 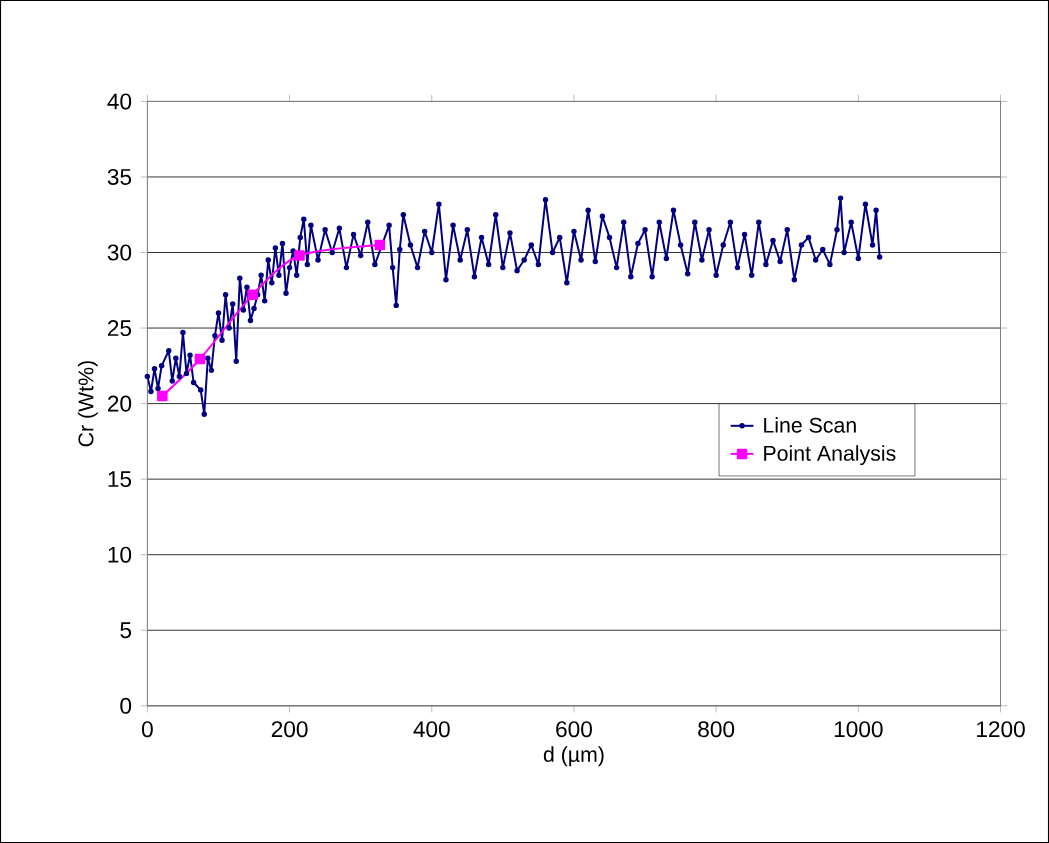 I want to click on y-tick-label: 35, so click(x=119, y=176).